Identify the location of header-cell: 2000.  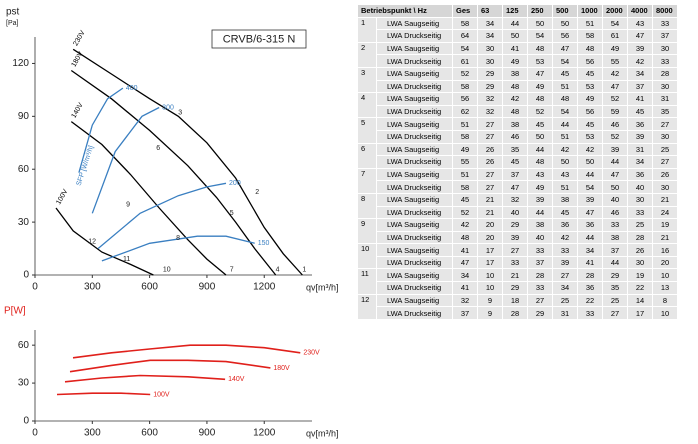
(615, 11).